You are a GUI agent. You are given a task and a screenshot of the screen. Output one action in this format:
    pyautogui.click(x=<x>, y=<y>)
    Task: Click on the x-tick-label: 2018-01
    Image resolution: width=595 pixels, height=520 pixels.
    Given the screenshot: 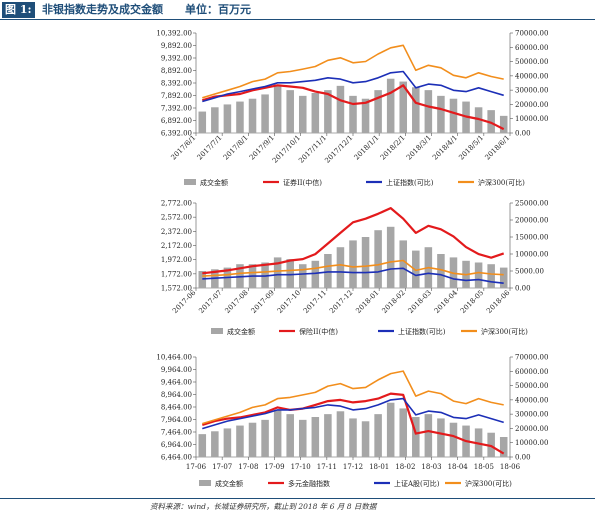 What is the action you would take?
    pyautogui.click(x=367, y=302)
    